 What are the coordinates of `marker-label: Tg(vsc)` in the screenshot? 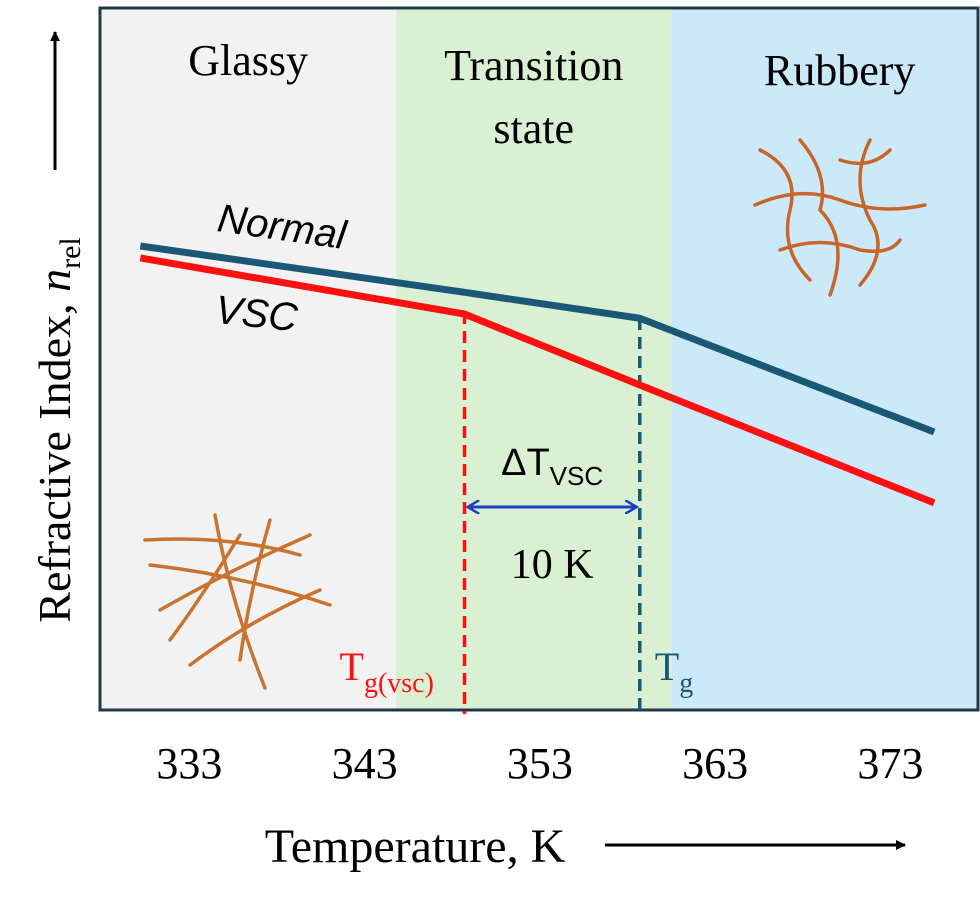 It's located at (387, 671).